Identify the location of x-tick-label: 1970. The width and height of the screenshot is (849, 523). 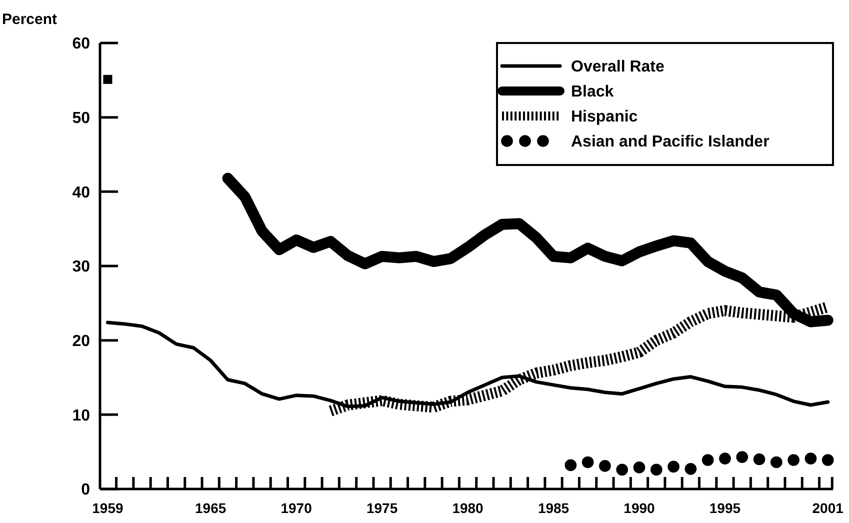
(296, 508).